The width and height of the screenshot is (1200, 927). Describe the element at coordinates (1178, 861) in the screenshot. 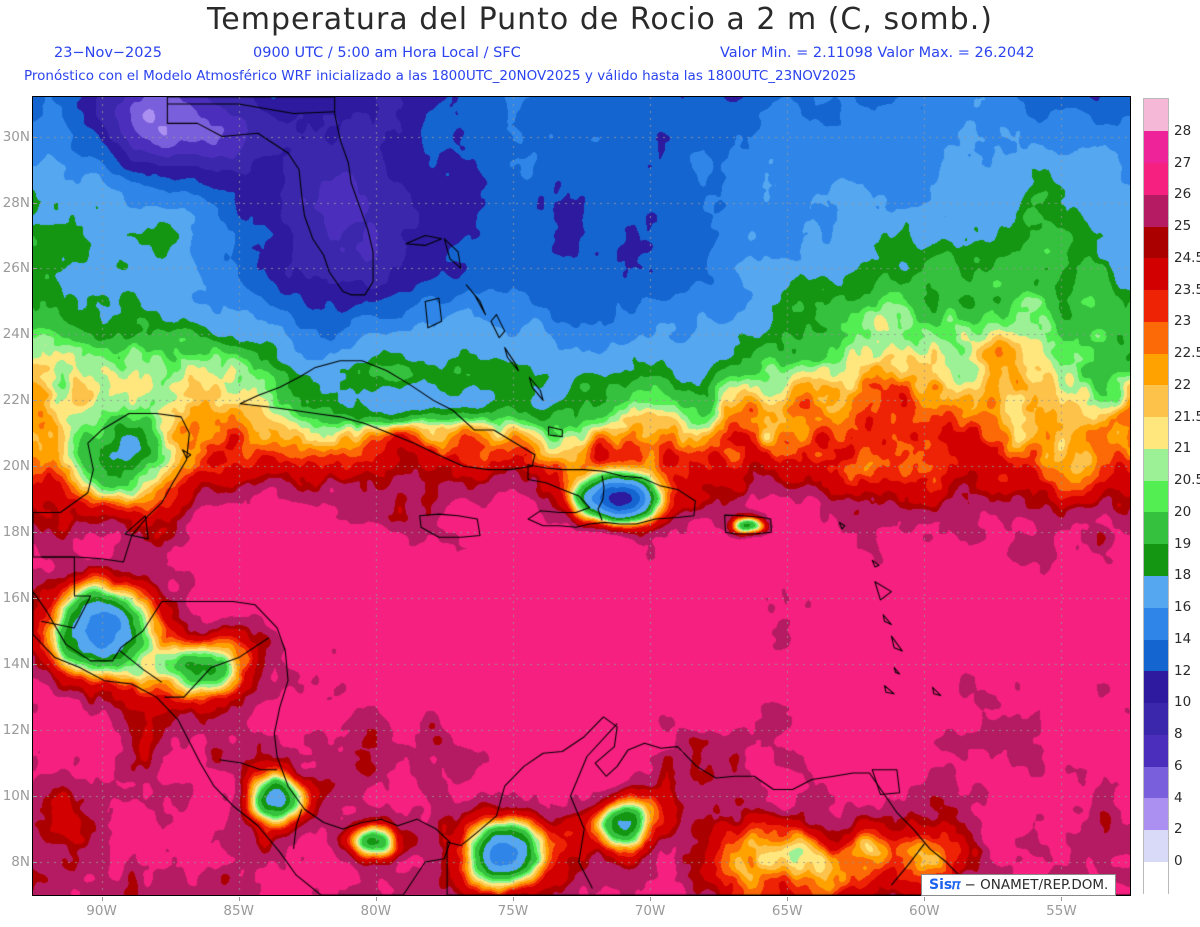

I see `colorbar-tick-label: 0` at that location.